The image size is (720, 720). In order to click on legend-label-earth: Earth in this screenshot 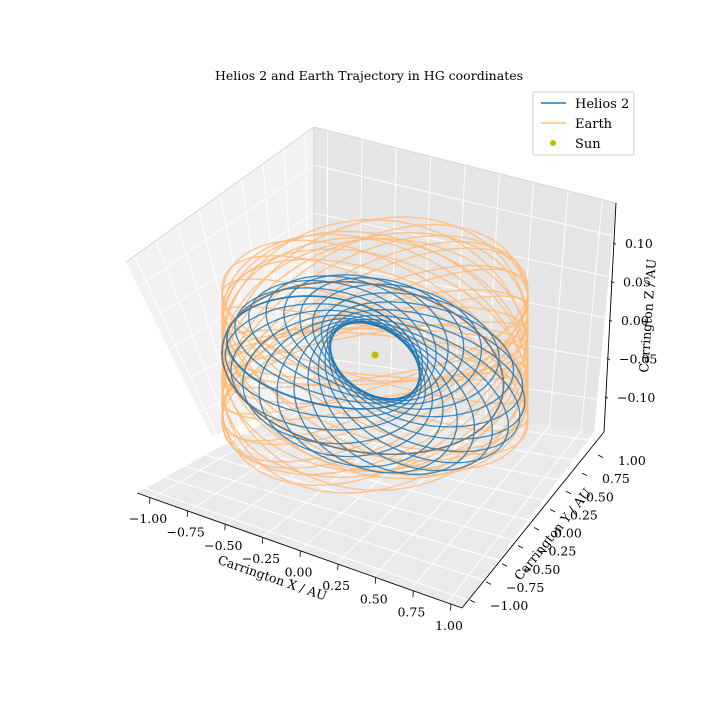, I will do `click(594, 124)`.